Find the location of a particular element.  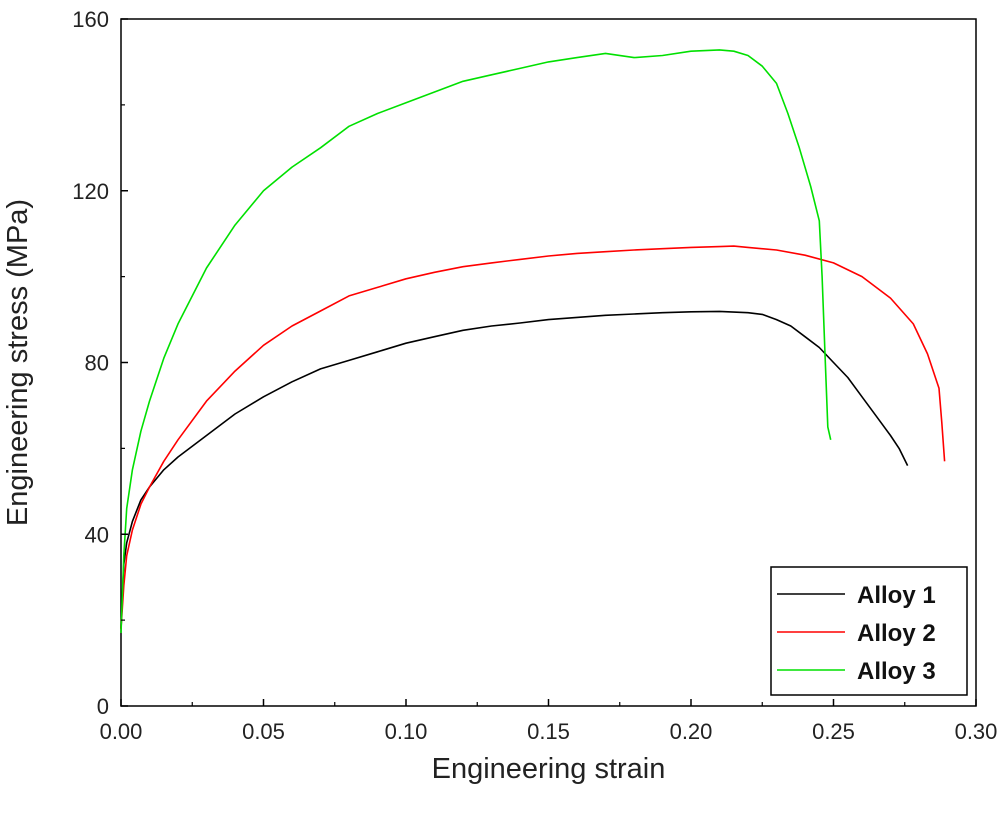

legend-box is located at coordinates (869, 631).